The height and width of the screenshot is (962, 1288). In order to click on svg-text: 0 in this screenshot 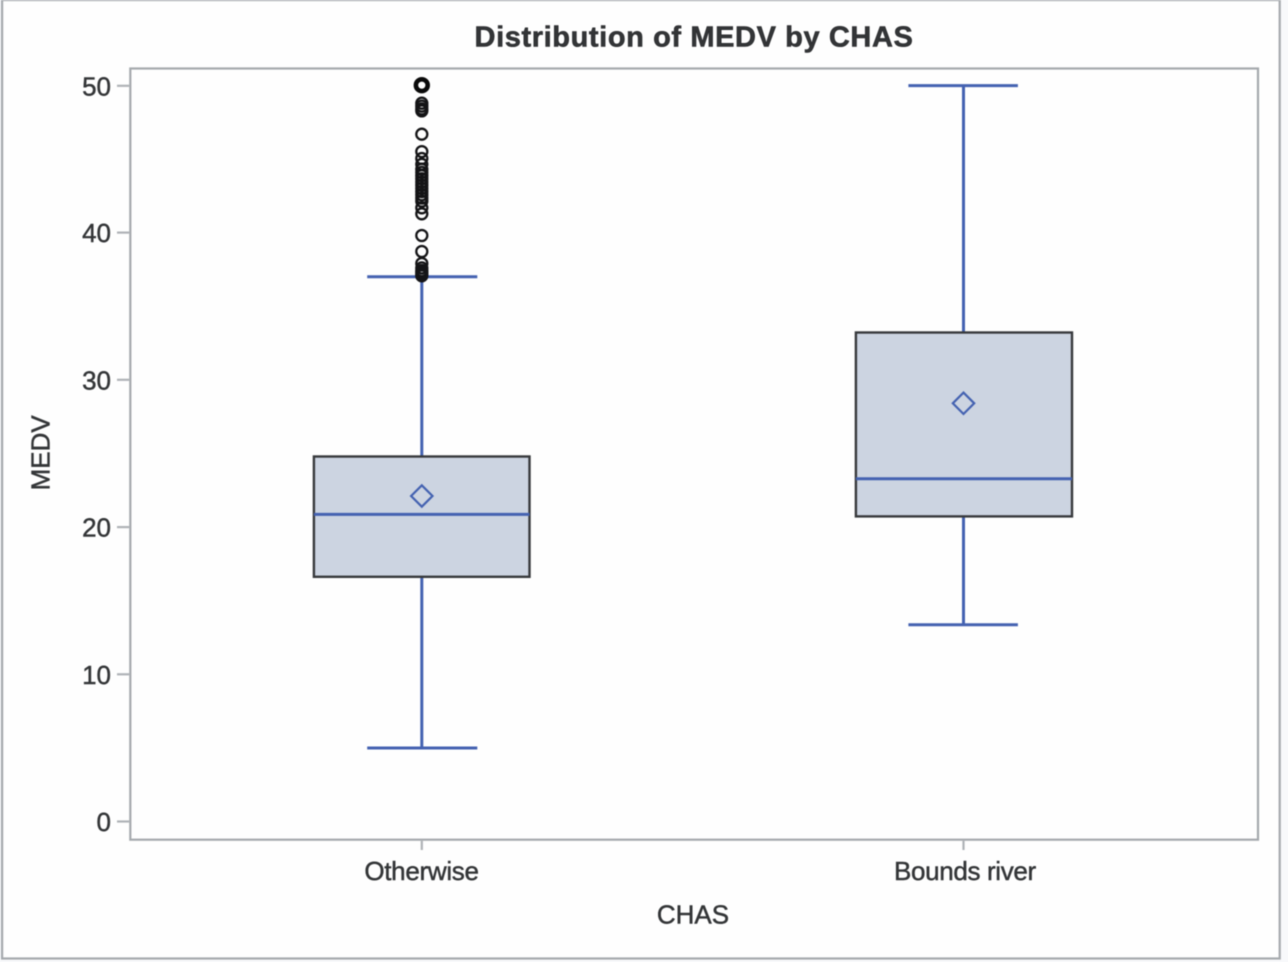, I will do `click(104, 822)`.